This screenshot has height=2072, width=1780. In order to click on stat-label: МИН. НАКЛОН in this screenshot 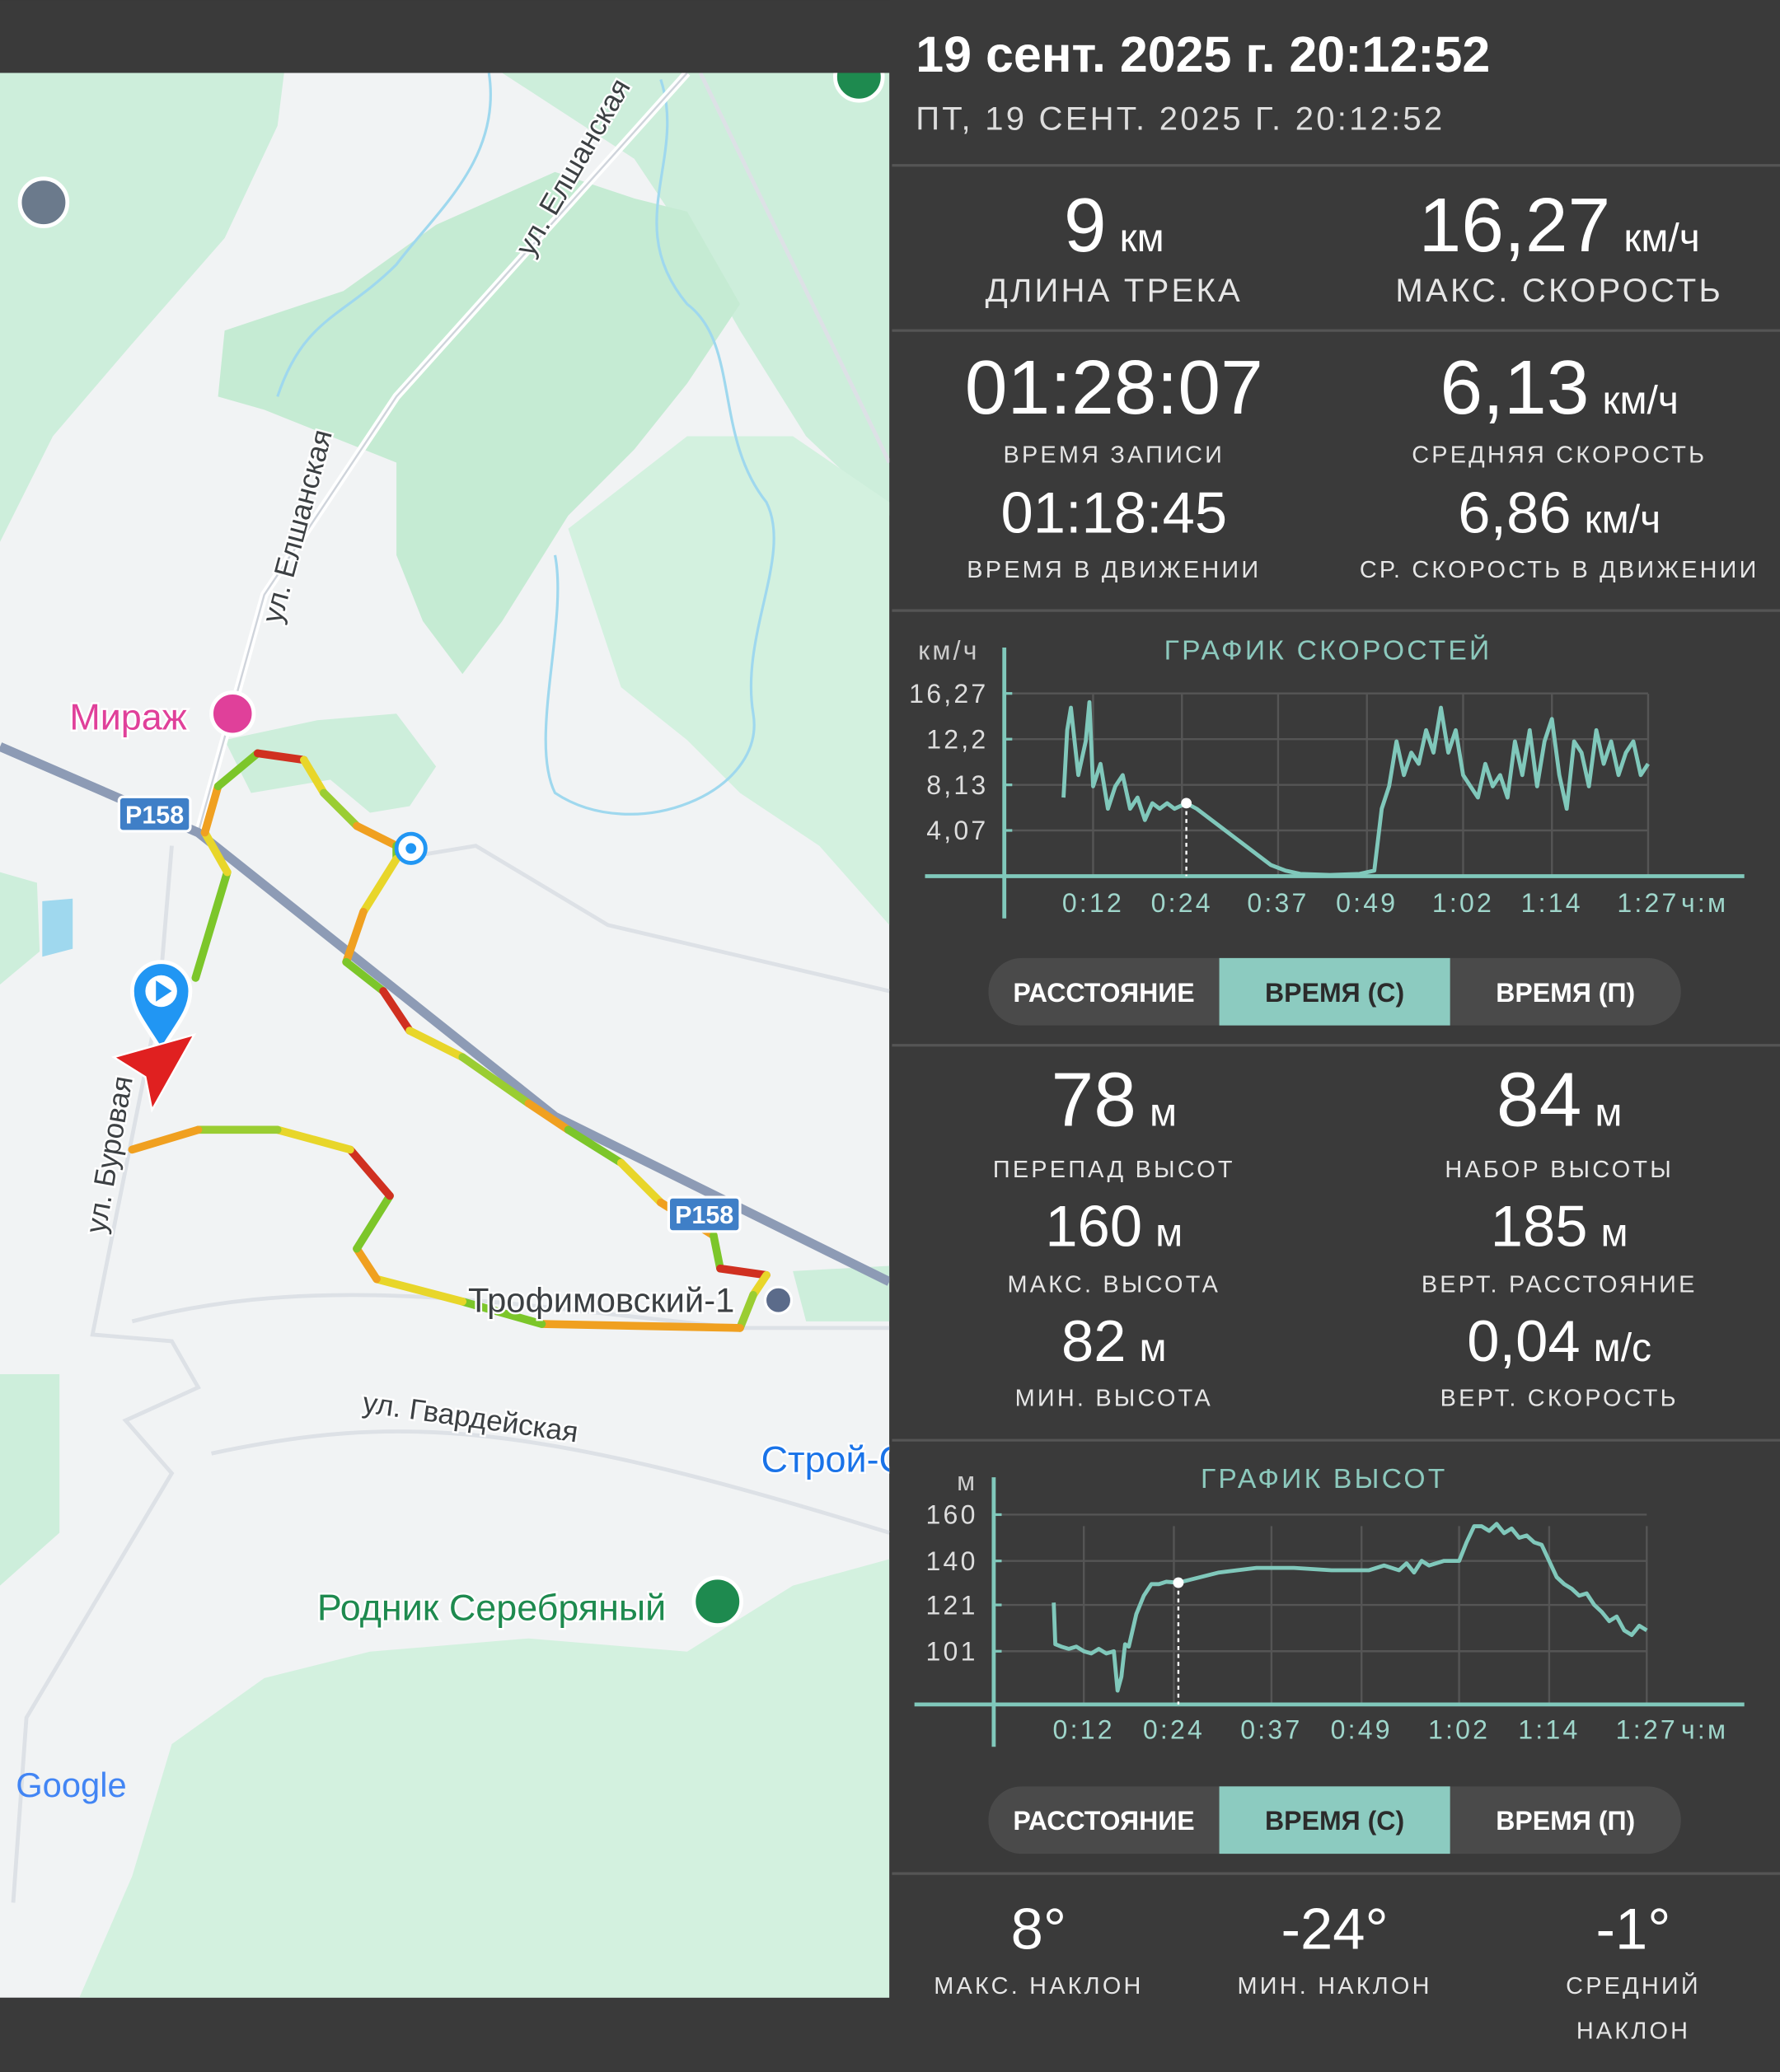, I will do `click(1335, 1986)`.